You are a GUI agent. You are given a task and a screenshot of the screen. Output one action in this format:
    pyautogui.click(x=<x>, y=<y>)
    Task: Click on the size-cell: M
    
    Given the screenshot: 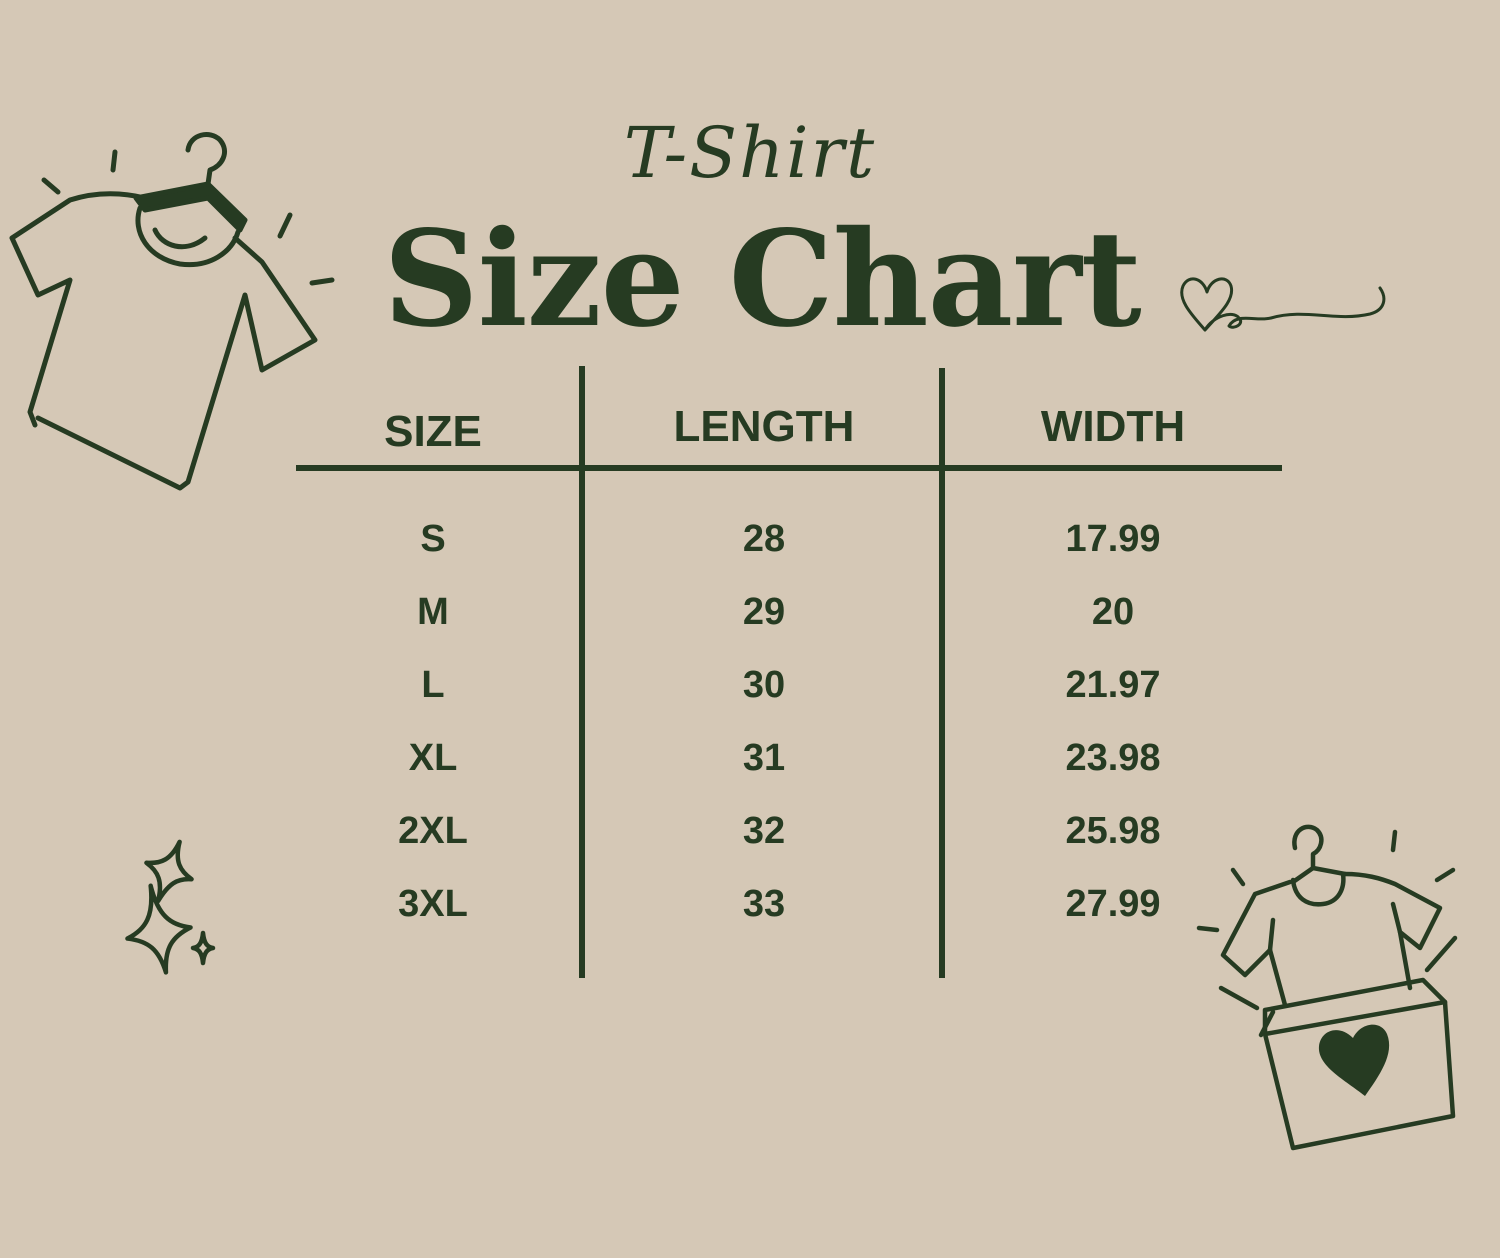 What is the action you would take?
    pyautogui.click(x=433, y=612)
    